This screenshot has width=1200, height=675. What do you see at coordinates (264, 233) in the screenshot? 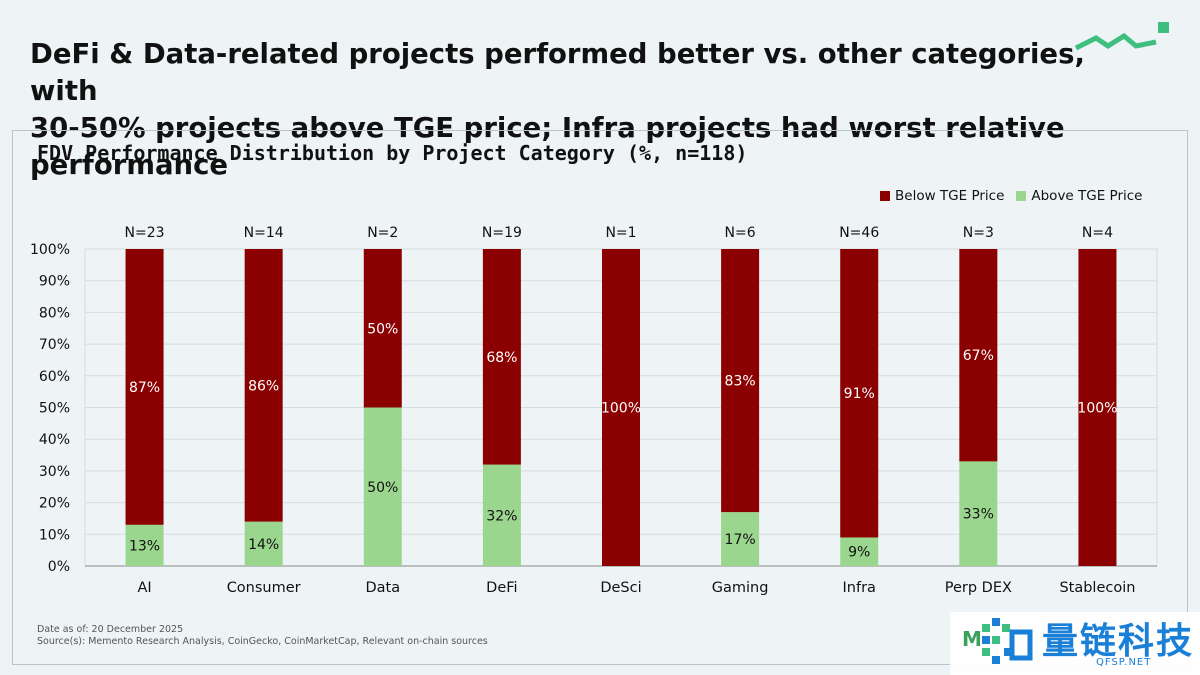
I see `n-label: N=14` at bounding box center [264, 233].